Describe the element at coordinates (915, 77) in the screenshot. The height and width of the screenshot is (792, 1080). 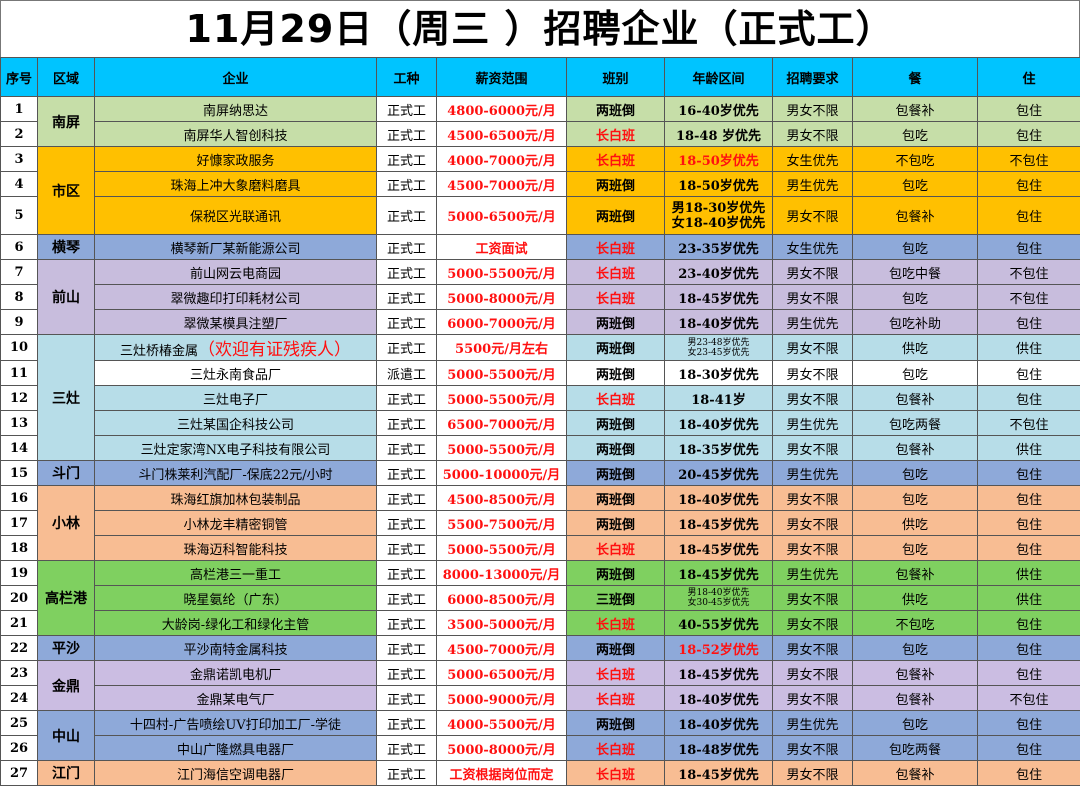
I see `col-header-meal: 餐` at that location.